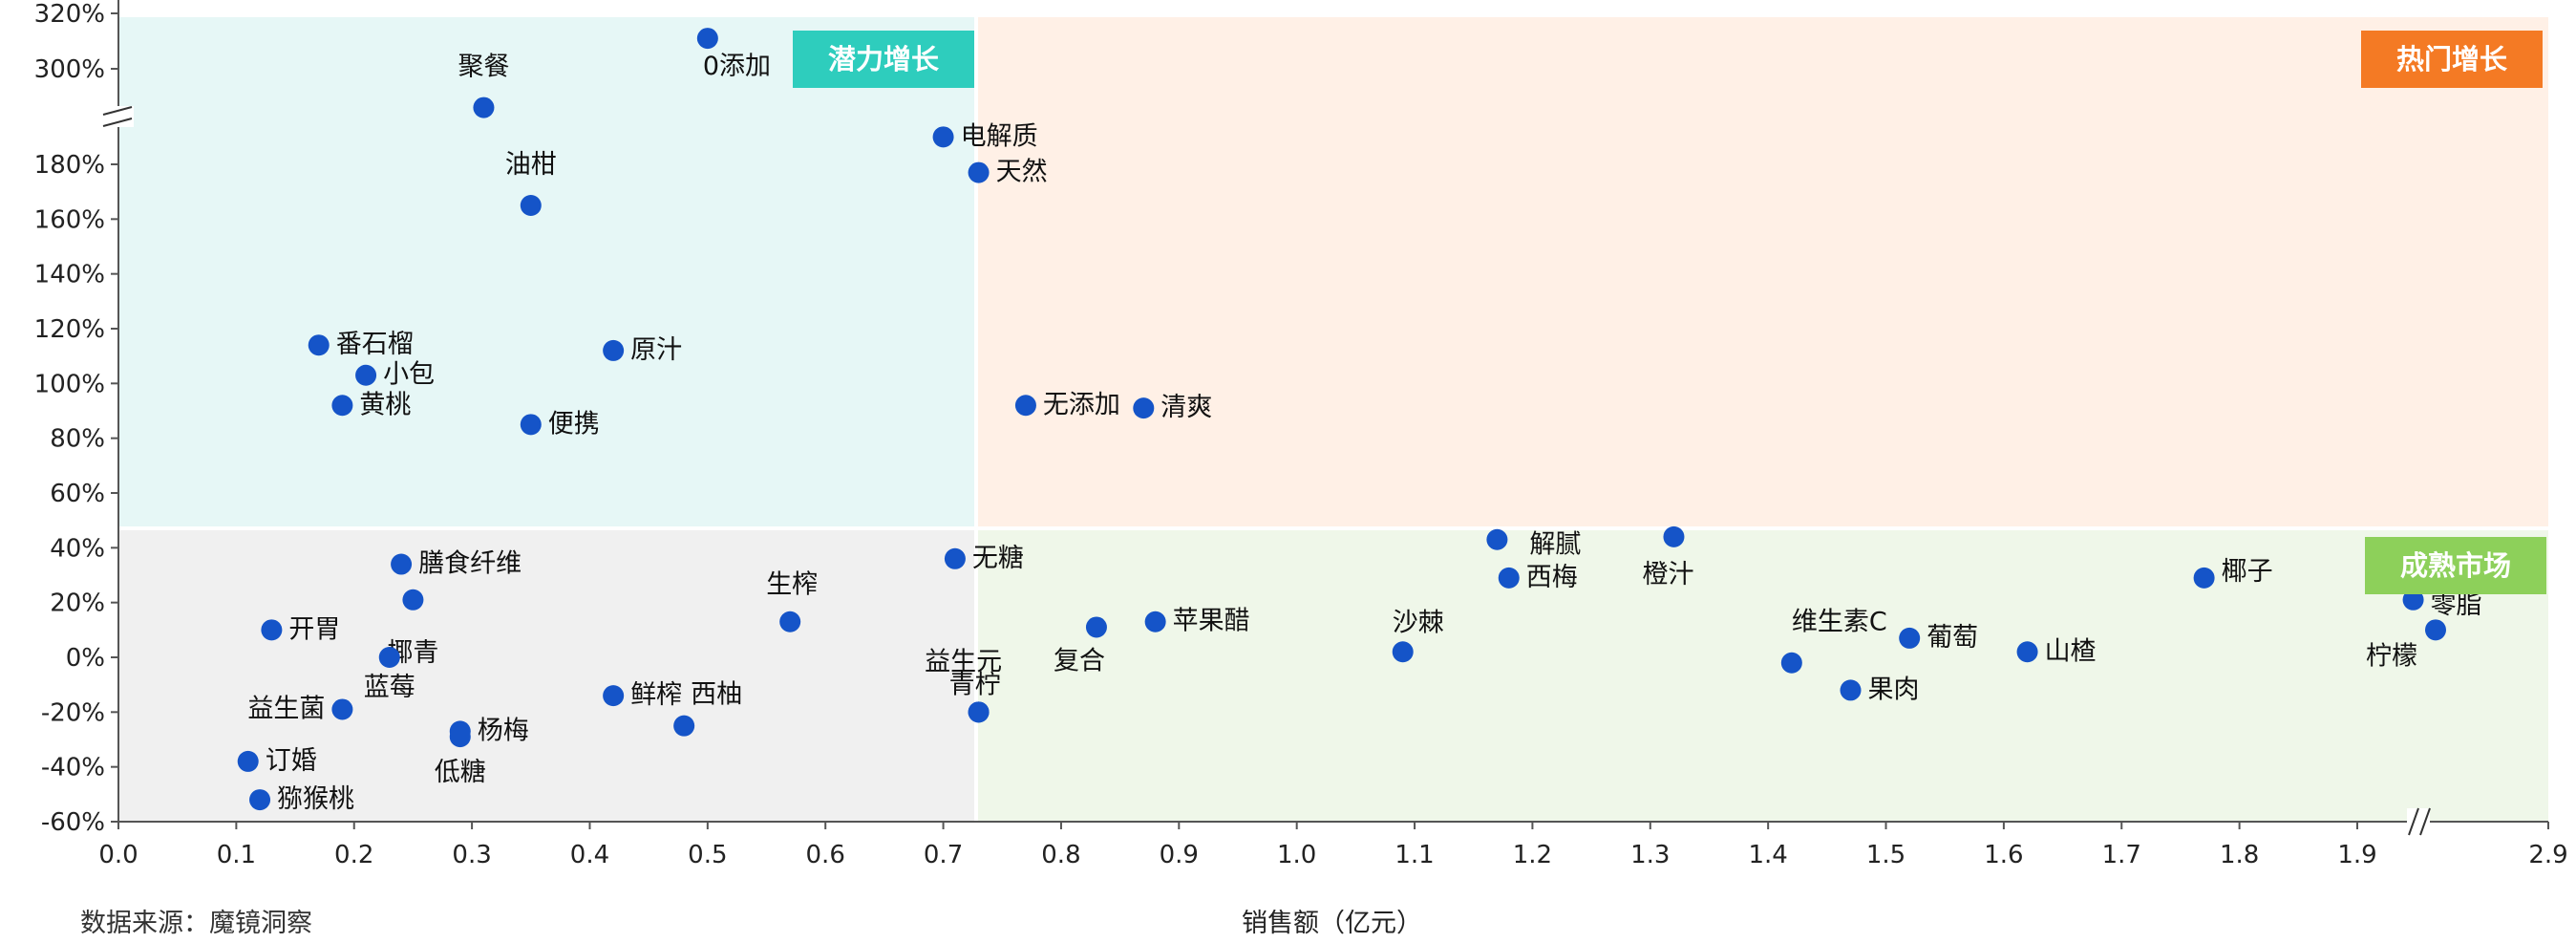  What do you see at coordinates (943, 855) in the screenshot?
I see `x-tick-label: 0.7` at bounding box center [943, 855].